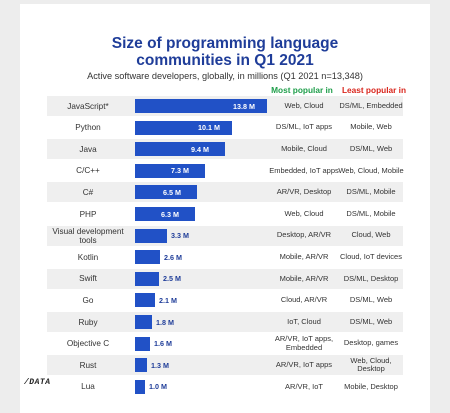 This screenshot has width=450, height=413. I want to click on table-row: Go 2.1 M Cloud, AR/VR DS/ML, Web, so click(225, 300).